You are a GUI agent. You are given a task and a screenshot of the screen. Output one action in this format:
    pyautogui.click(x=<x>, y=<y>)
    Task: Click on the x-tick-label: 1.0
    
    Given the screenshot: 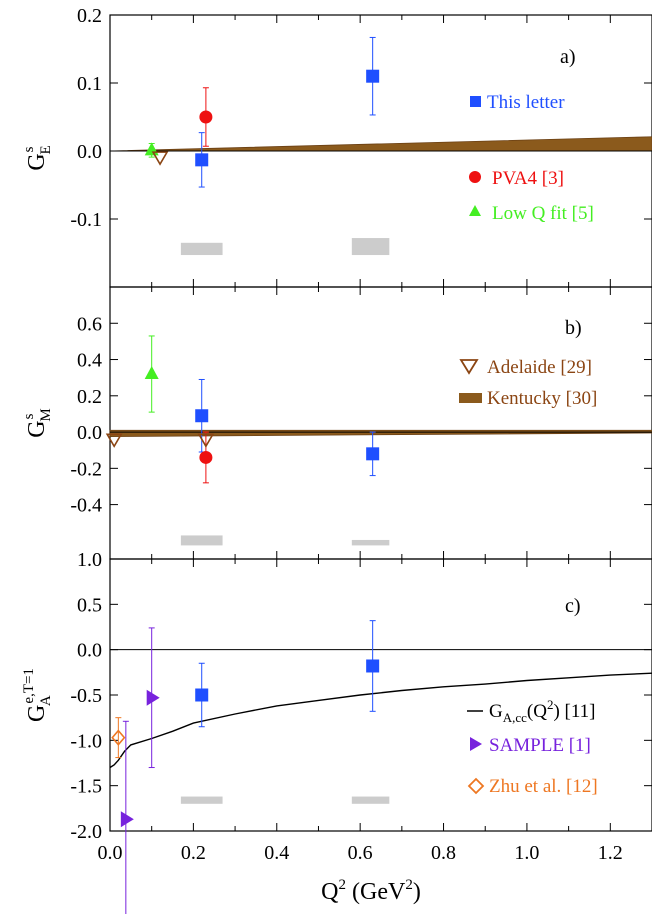 What is the action you would take?
    pyautogui.click(x=526, y=853)
    